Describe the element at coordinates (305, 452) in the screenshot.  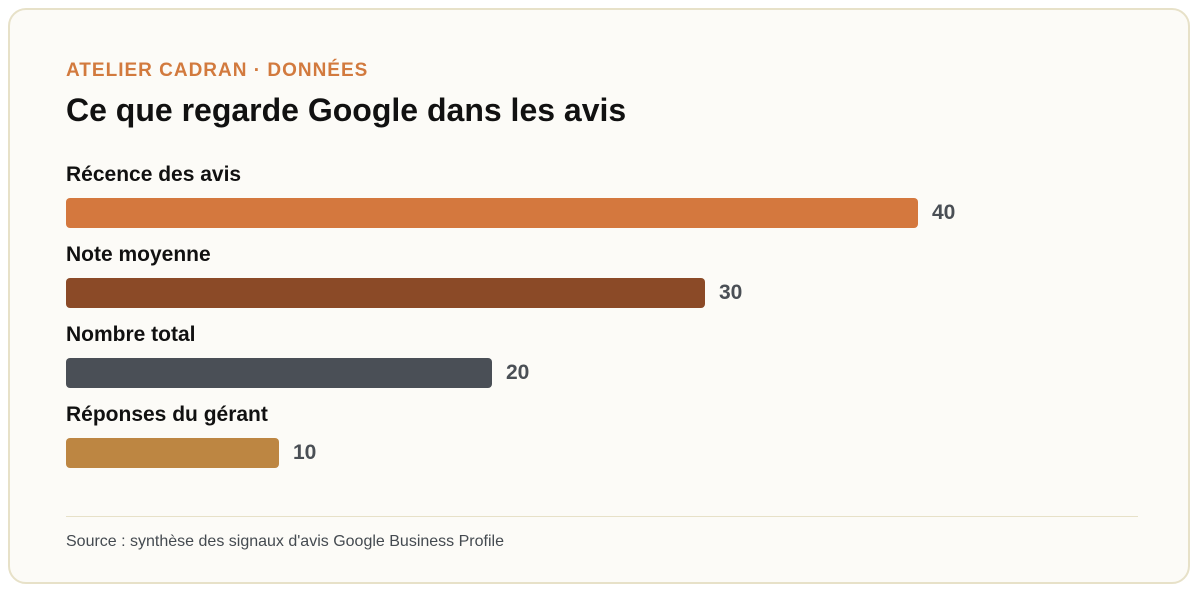
I see `bar-value-label: 10` at that location.